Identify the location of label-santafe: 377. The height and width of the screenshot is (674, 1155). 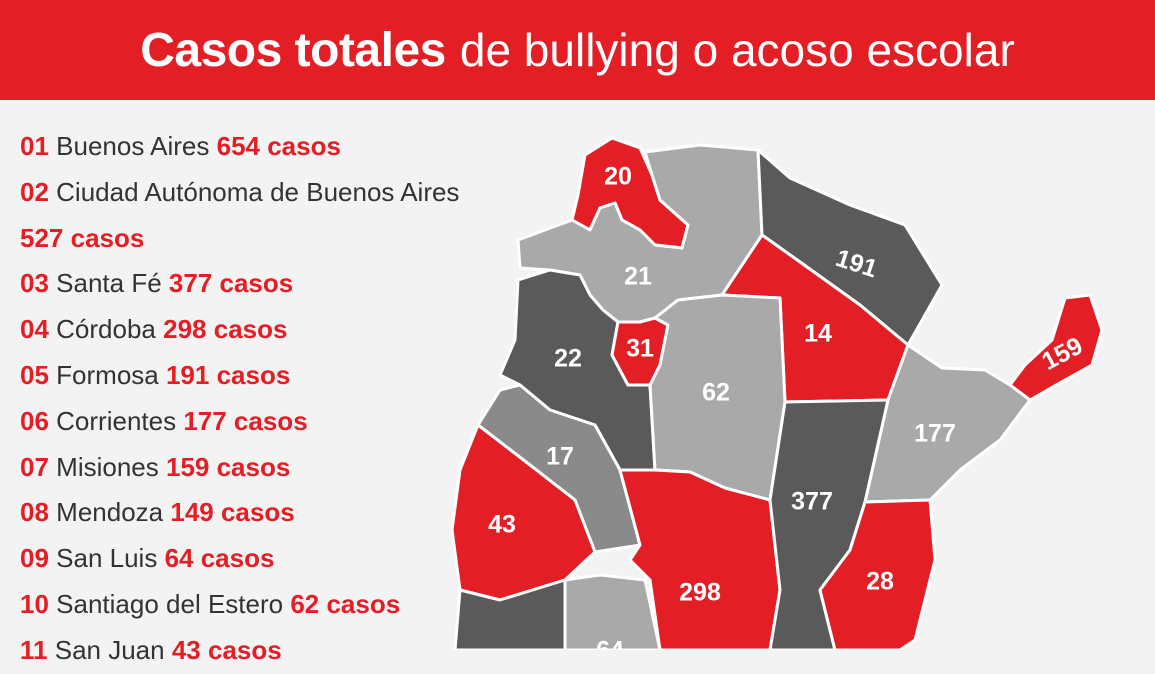
(812, 502).